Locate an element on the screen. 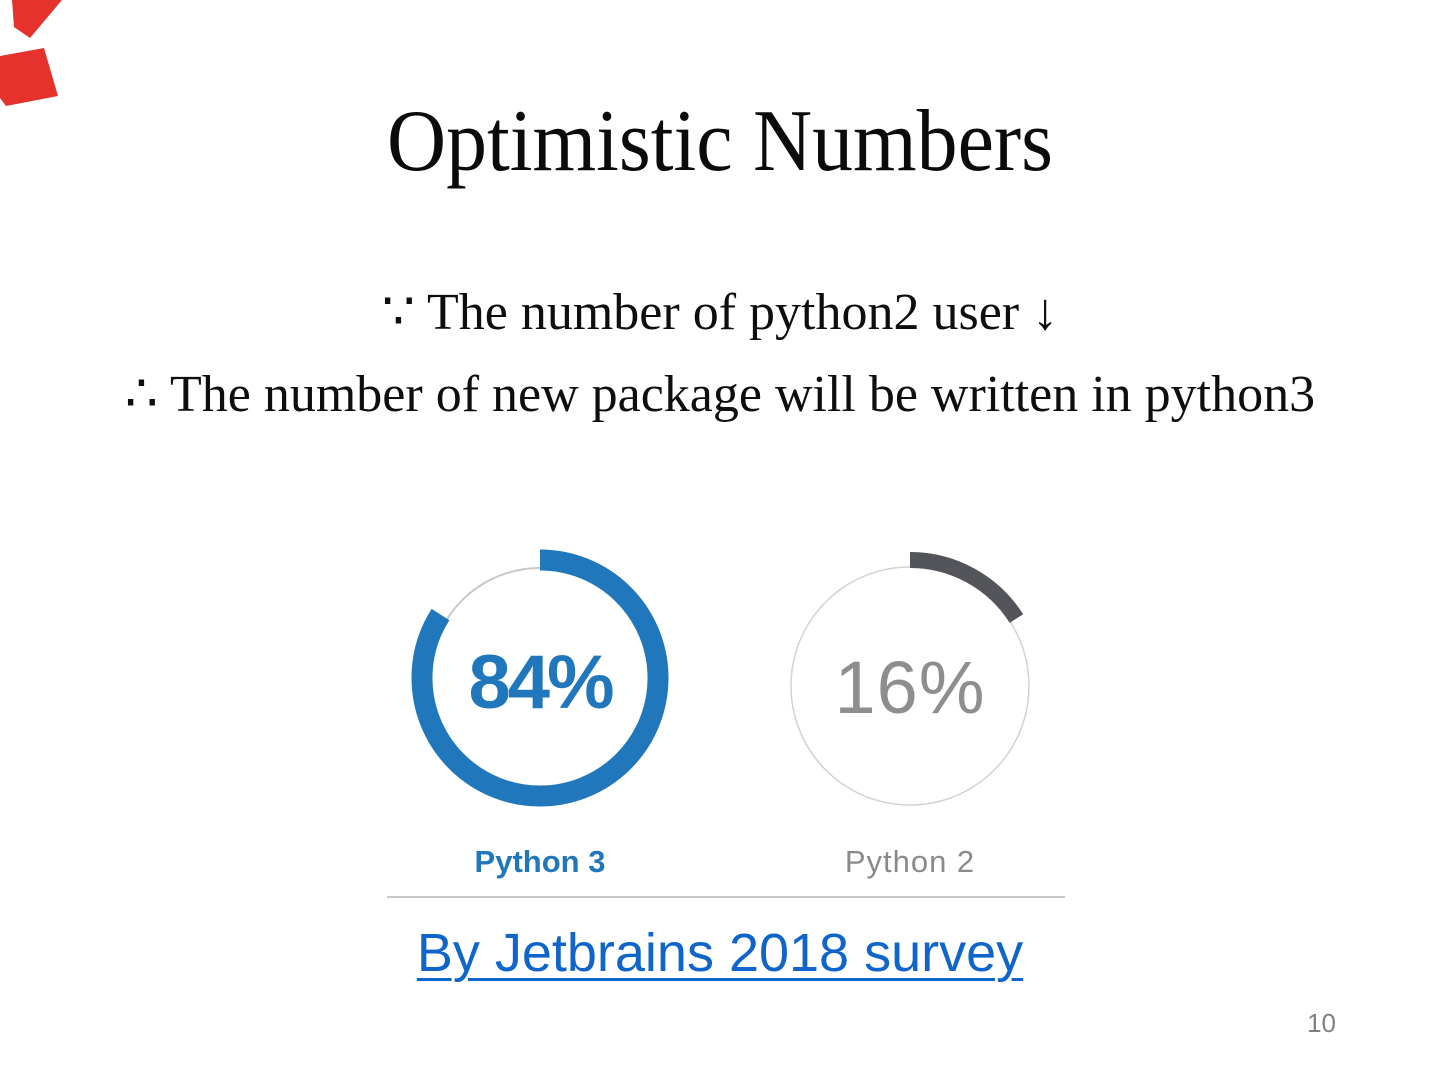 The image size is (1440, 1080). jetbrains-survey-link: By Jetbrains 2018 survey is located at coordinates (720, 953).